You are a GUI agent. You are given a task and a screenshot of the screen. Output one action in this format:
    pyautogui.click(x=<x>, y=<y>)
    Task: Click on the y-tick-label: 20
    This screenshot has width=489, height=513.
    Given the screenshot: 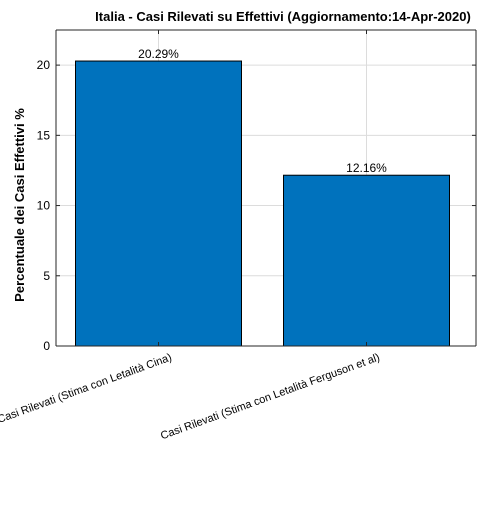 What is the action you would take?
    pyautogui.click(x=44, y=65)
    